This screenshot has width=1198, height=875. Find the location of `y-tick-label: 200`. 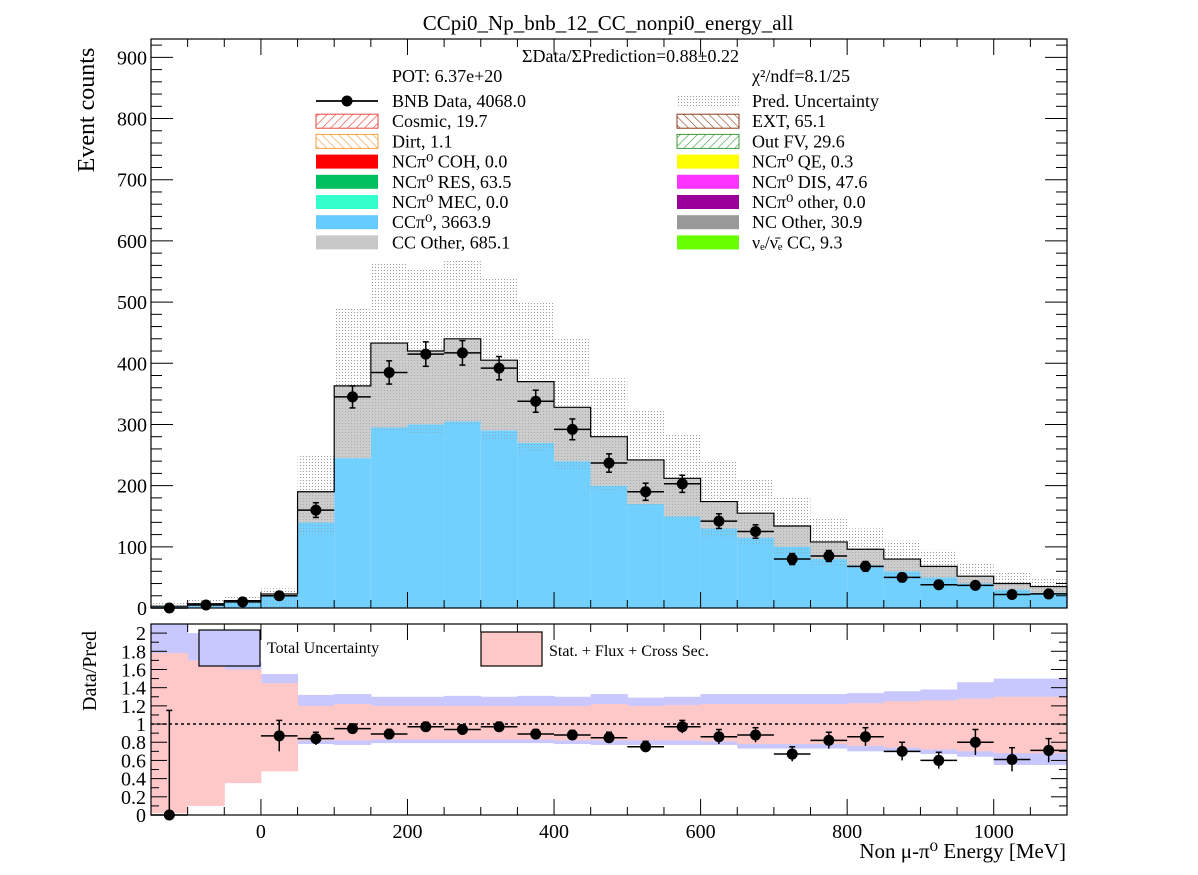

y-tick-label: 200 is located at coordinates (132, 487).